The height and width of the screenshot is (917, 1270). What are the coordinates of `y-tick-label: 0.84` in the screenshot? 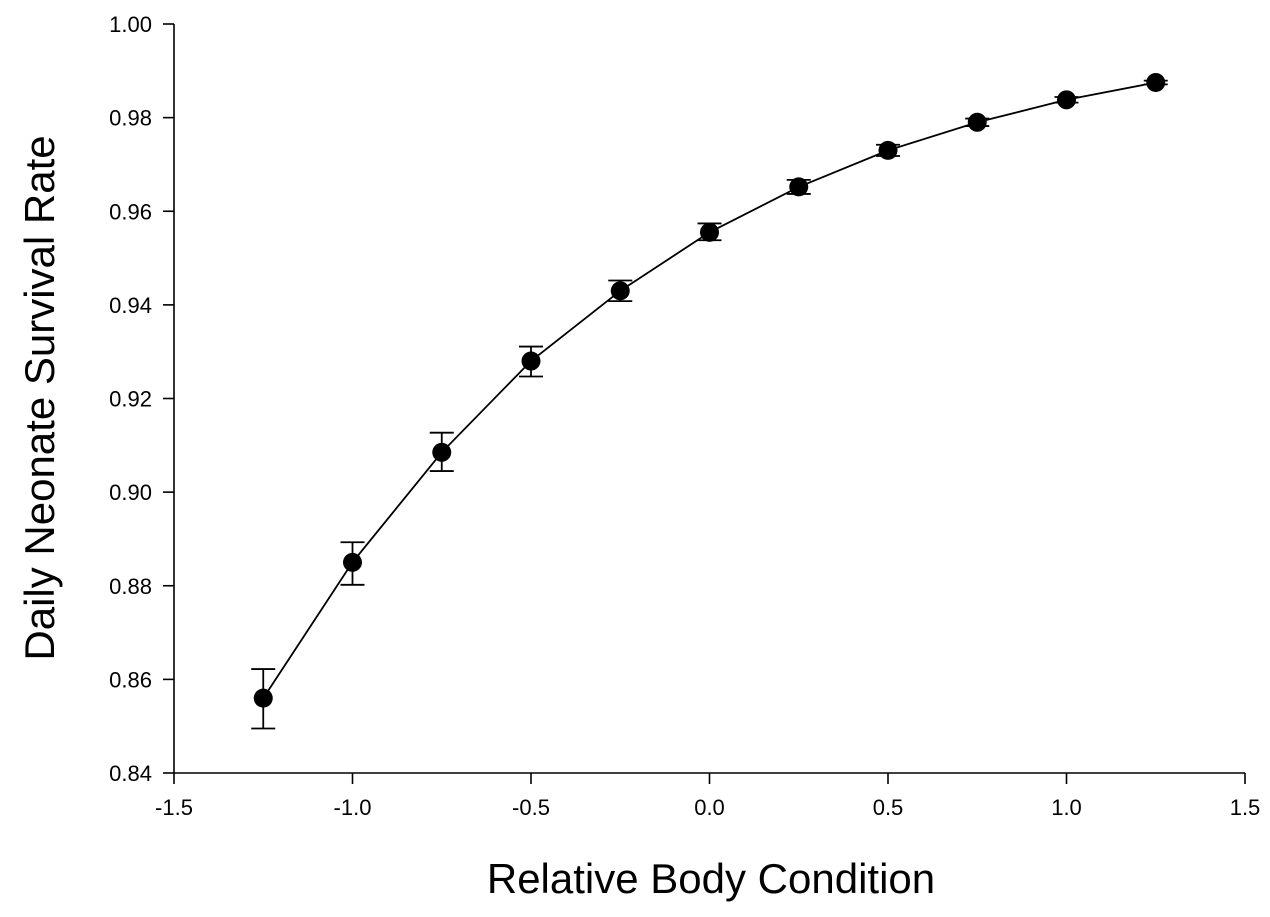 It's located at (130, 773).